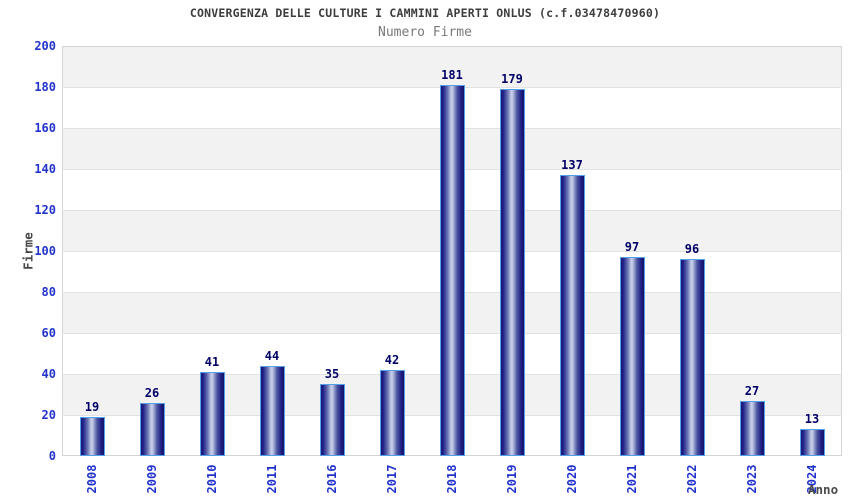 The width and height of the screenshot is (850, 500). Describe the element at coordinates (752, 391) in the screenshot. I see `bar-value-label: 27` at that location.